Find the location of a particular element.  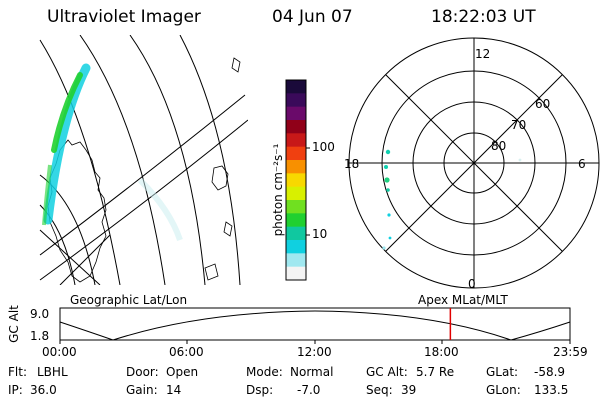

mlt-label-0: 0 is located at coordinates (472, 284).